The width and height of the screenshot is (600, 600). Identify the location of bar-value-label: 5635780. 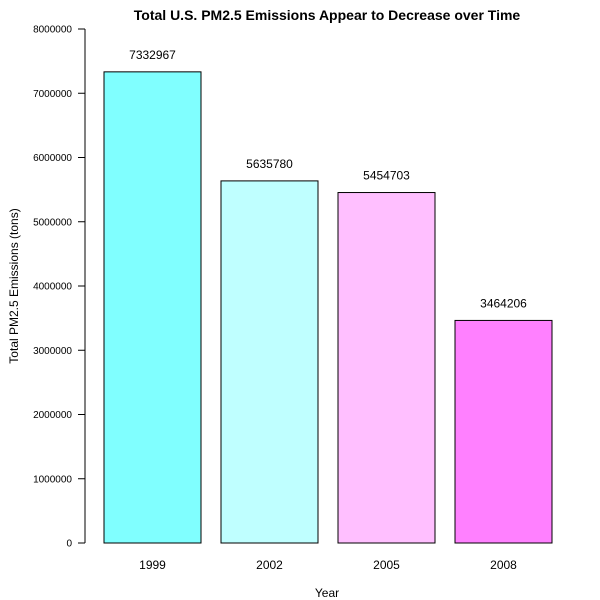
(269, 164).